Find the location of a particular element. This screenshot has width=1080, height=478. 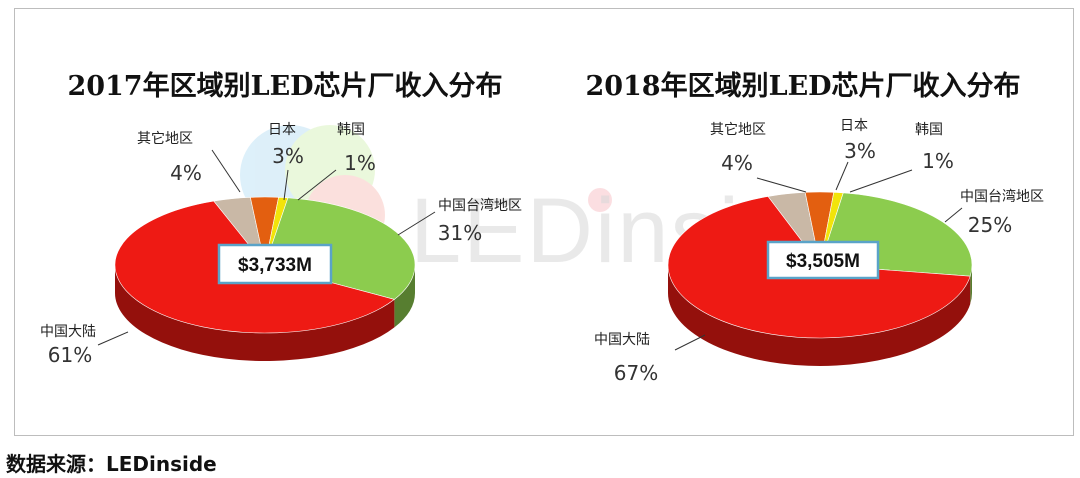

slice-value-taiwan: 25% is located at coordinates (990, 225).